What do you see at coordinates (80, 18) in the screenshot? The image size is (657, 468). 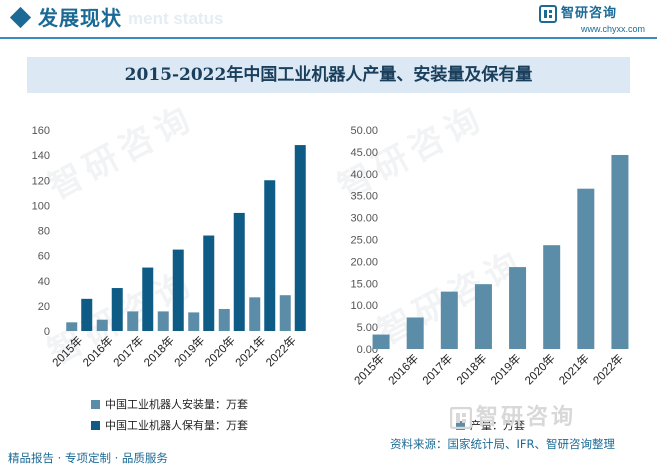 I see `page-title: 发展现状` at bounding box center [80, 18].